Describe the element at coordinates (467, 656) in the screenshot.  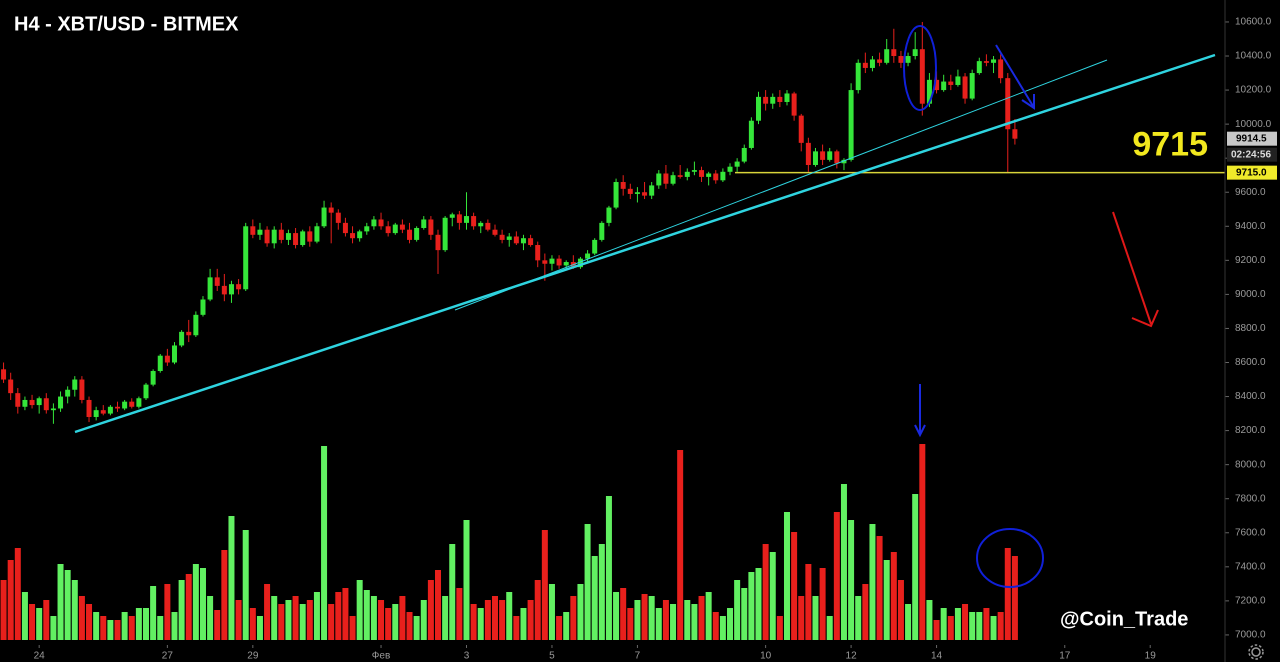
I see `x-tick-label: 3` at that location.